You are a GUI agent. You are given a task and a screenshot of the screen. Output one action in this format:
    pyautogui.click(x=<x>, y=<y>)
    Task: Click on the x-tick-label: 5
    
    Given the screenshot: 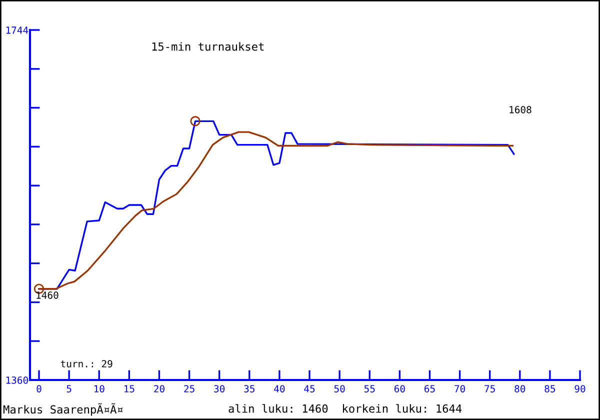 What is the action you would take?
    pyautogui.click(x=69, y=388)
    